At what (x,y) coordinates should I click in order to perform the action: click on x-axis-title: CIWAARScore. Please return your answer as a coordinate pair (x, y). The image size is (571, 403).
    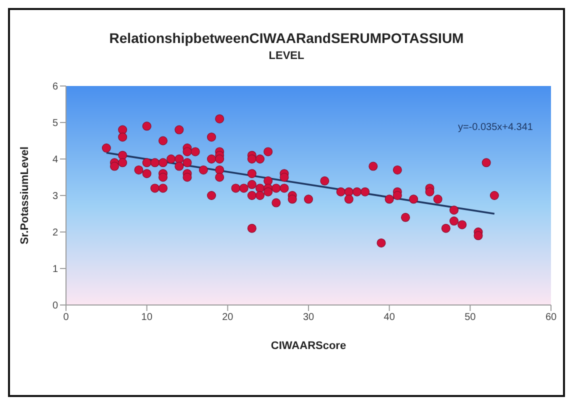
    Looking at the image, I should click on (308, 346).